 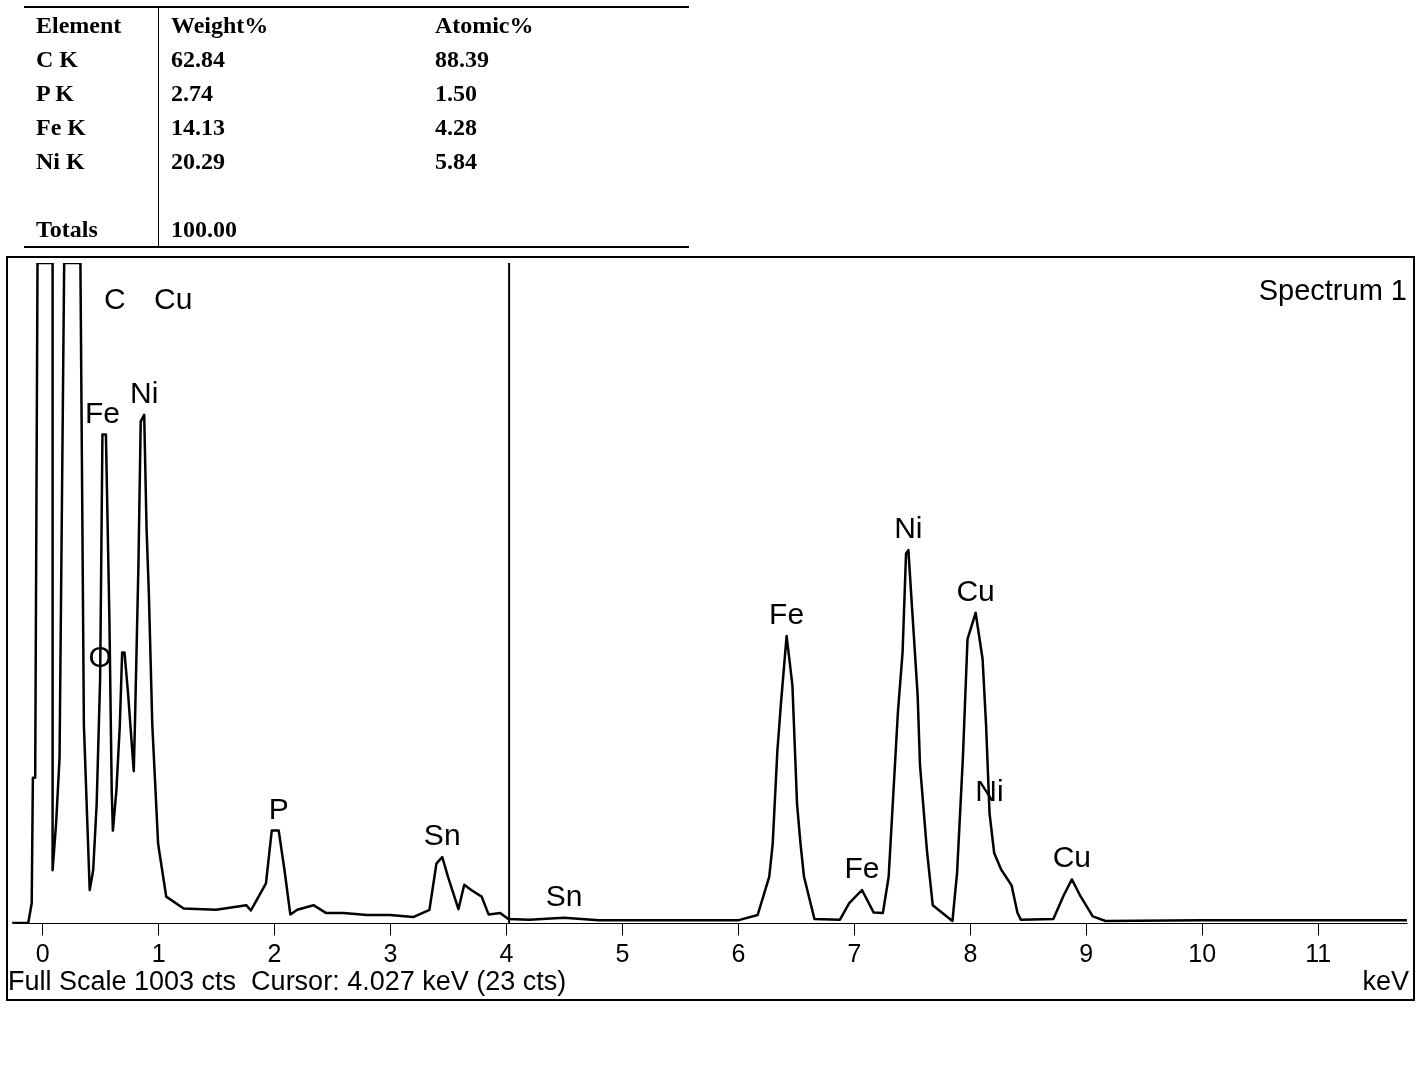 What do you see at coordinates (455, 127) in the screenshot?
I see `data-label: 4.28` at bounding box center [455, 127].